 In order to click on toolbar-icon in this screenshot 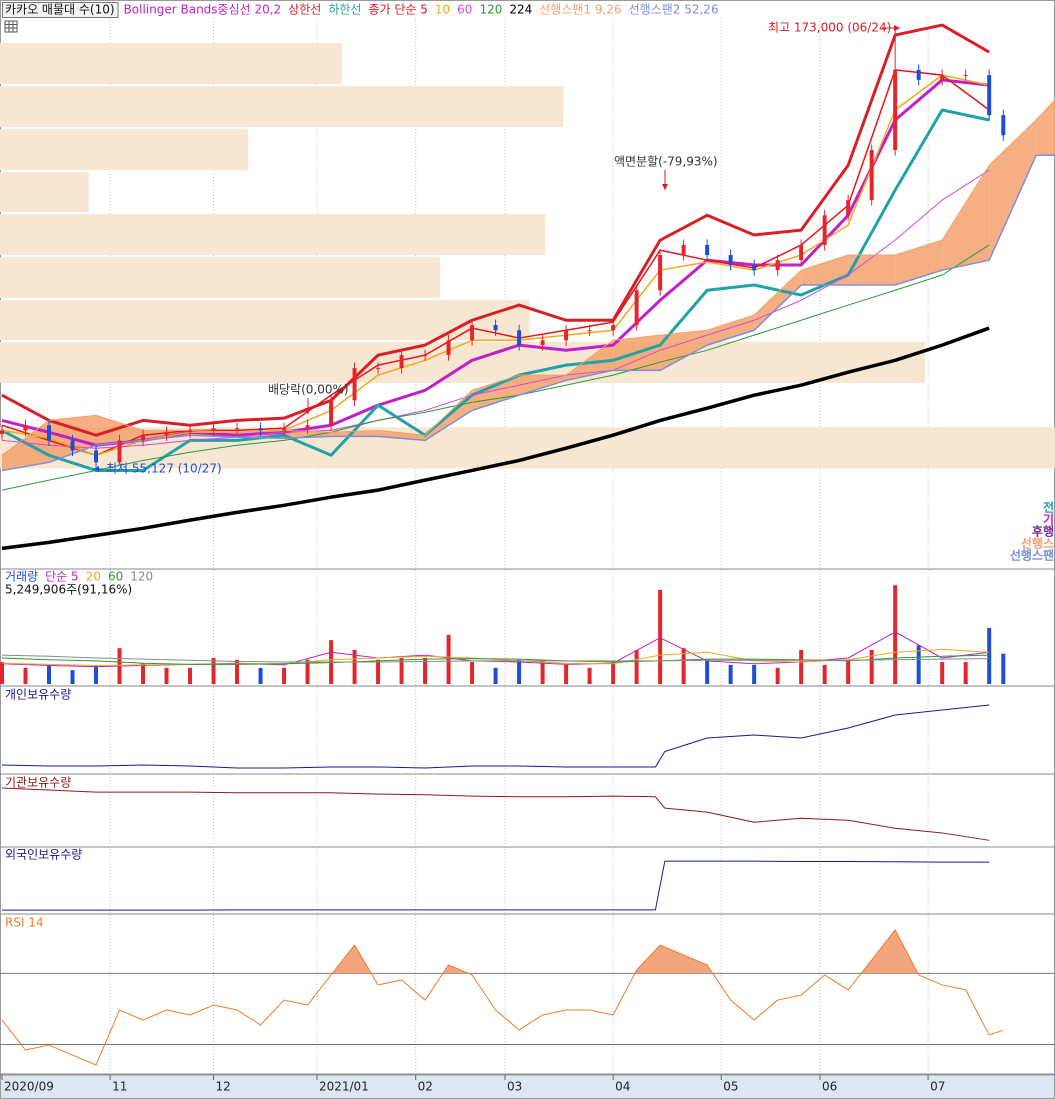, I will do `click(11, 26)`.